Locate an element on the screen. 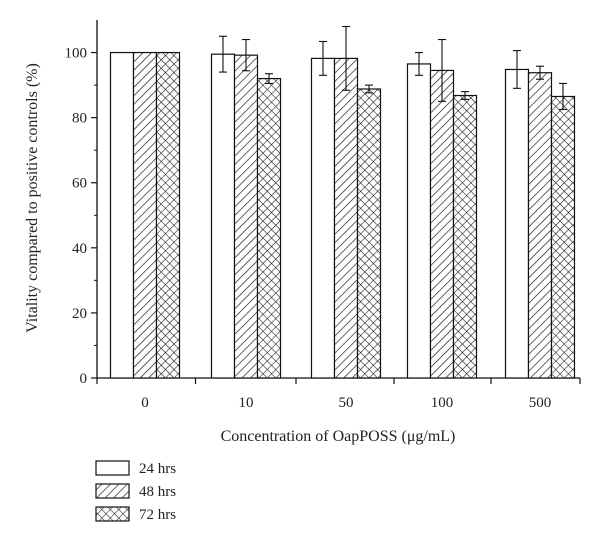 The width and height of the screenshot is (600, 549). x-axis-title: Concentration of OapPOSS (μg/mL) is located at coordinates (338, 436).